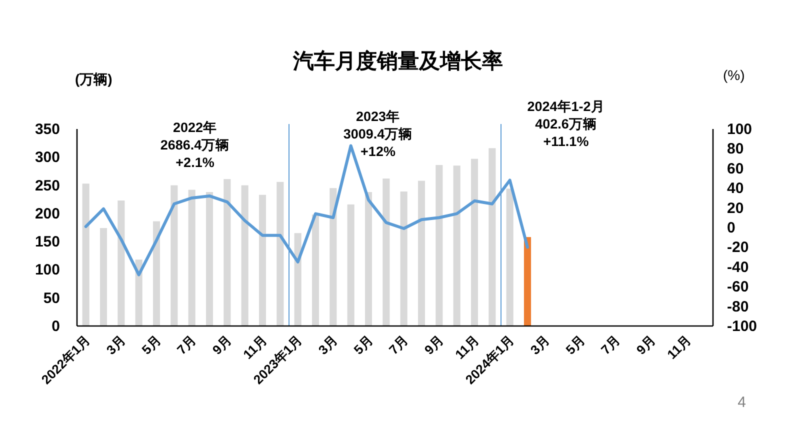 The height and width of the screenshot is (424, 788). I want to click on ytick: 350, so click(47, 129).